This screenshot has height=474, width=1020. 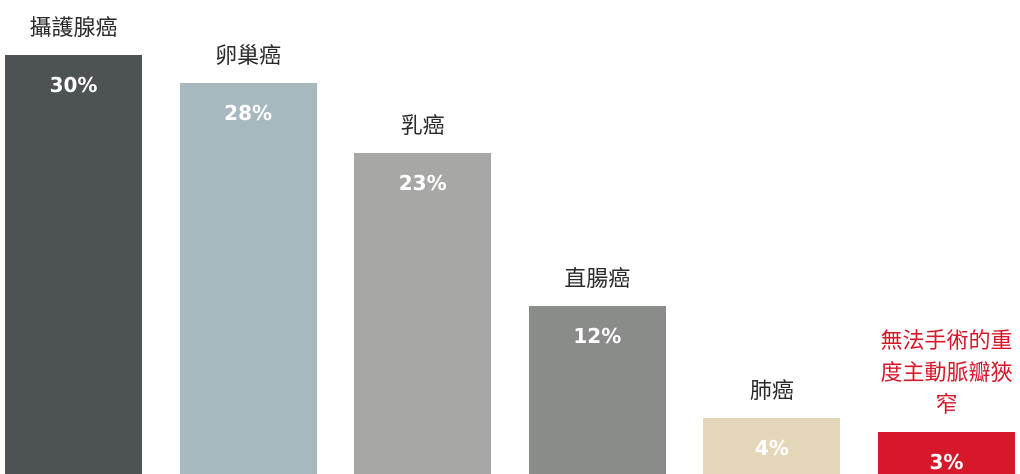 I want to click on value-label: 3%, so click(x=946, y=462).